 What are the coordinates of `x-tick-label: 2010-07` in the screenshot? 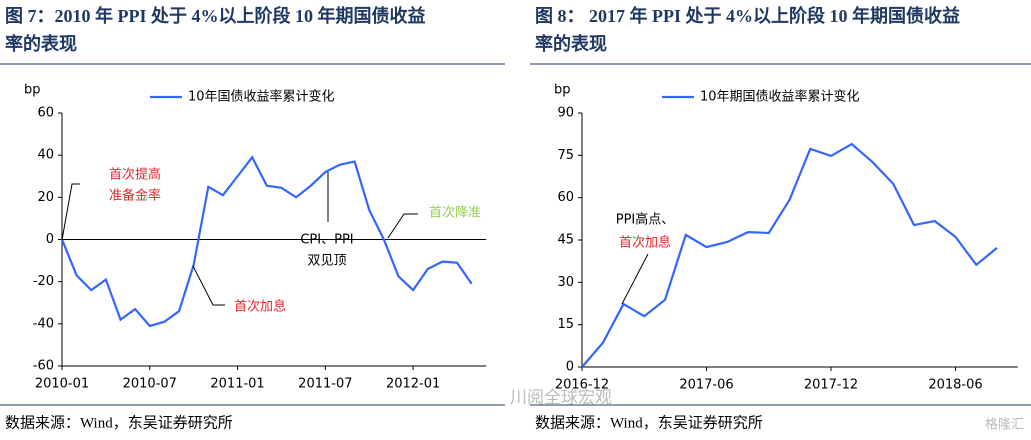 It's located at (150, 384).